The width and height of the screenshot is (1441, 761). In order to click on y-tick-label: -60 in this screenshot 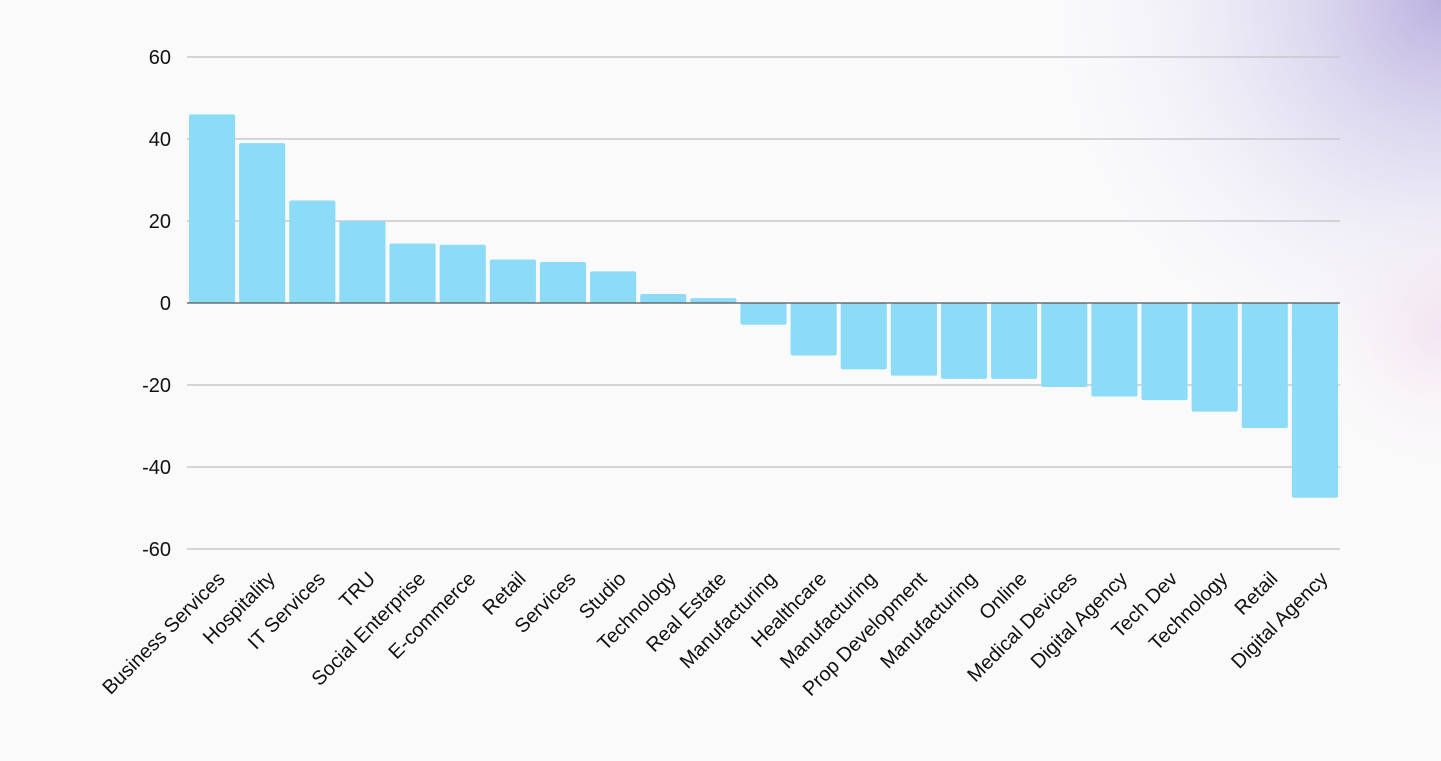, I will do `click(156, 550)`.